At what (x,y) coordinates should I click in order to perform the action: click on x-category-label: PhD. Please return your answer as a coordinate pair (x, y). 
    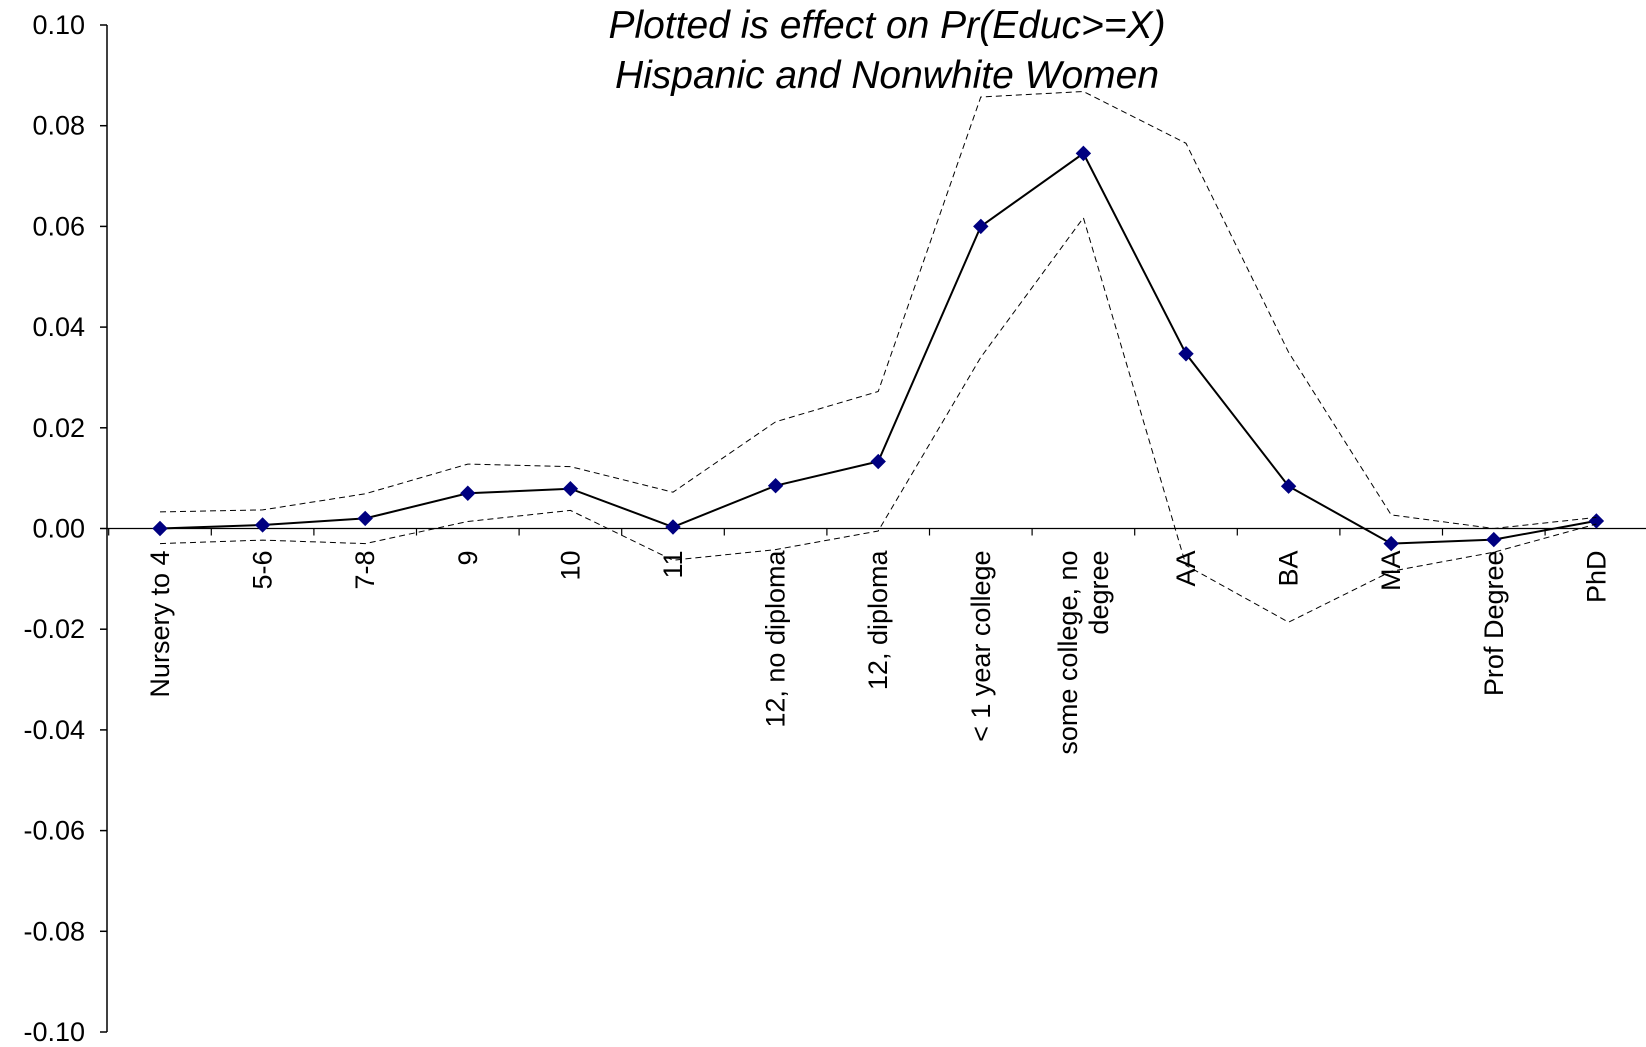
    Looking at the image, I should click on (1596, 577).